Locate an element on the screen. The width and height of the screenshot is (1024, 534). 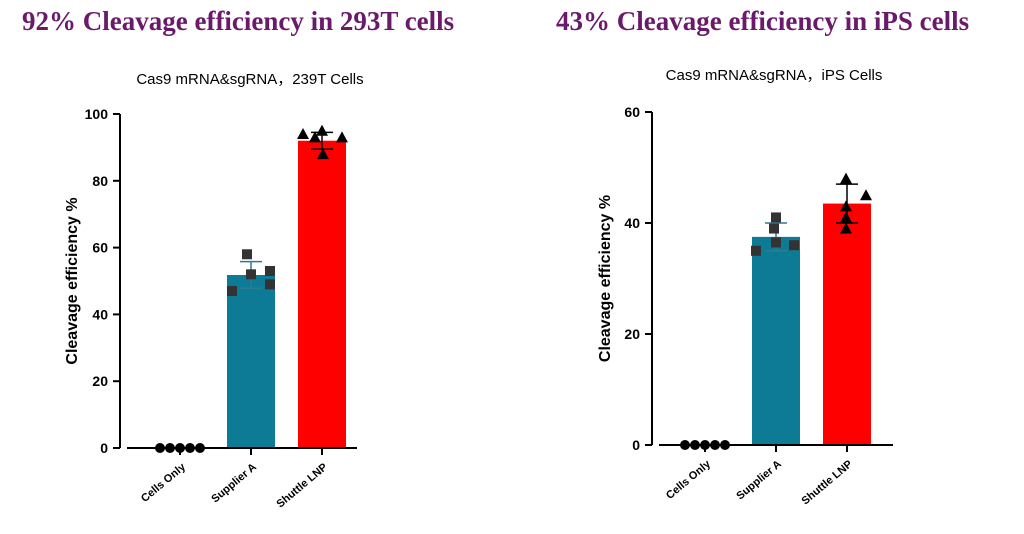
chart-title: Cas9 mRNA&sgRNA，239T Cells is located at coordinates (249, 79).